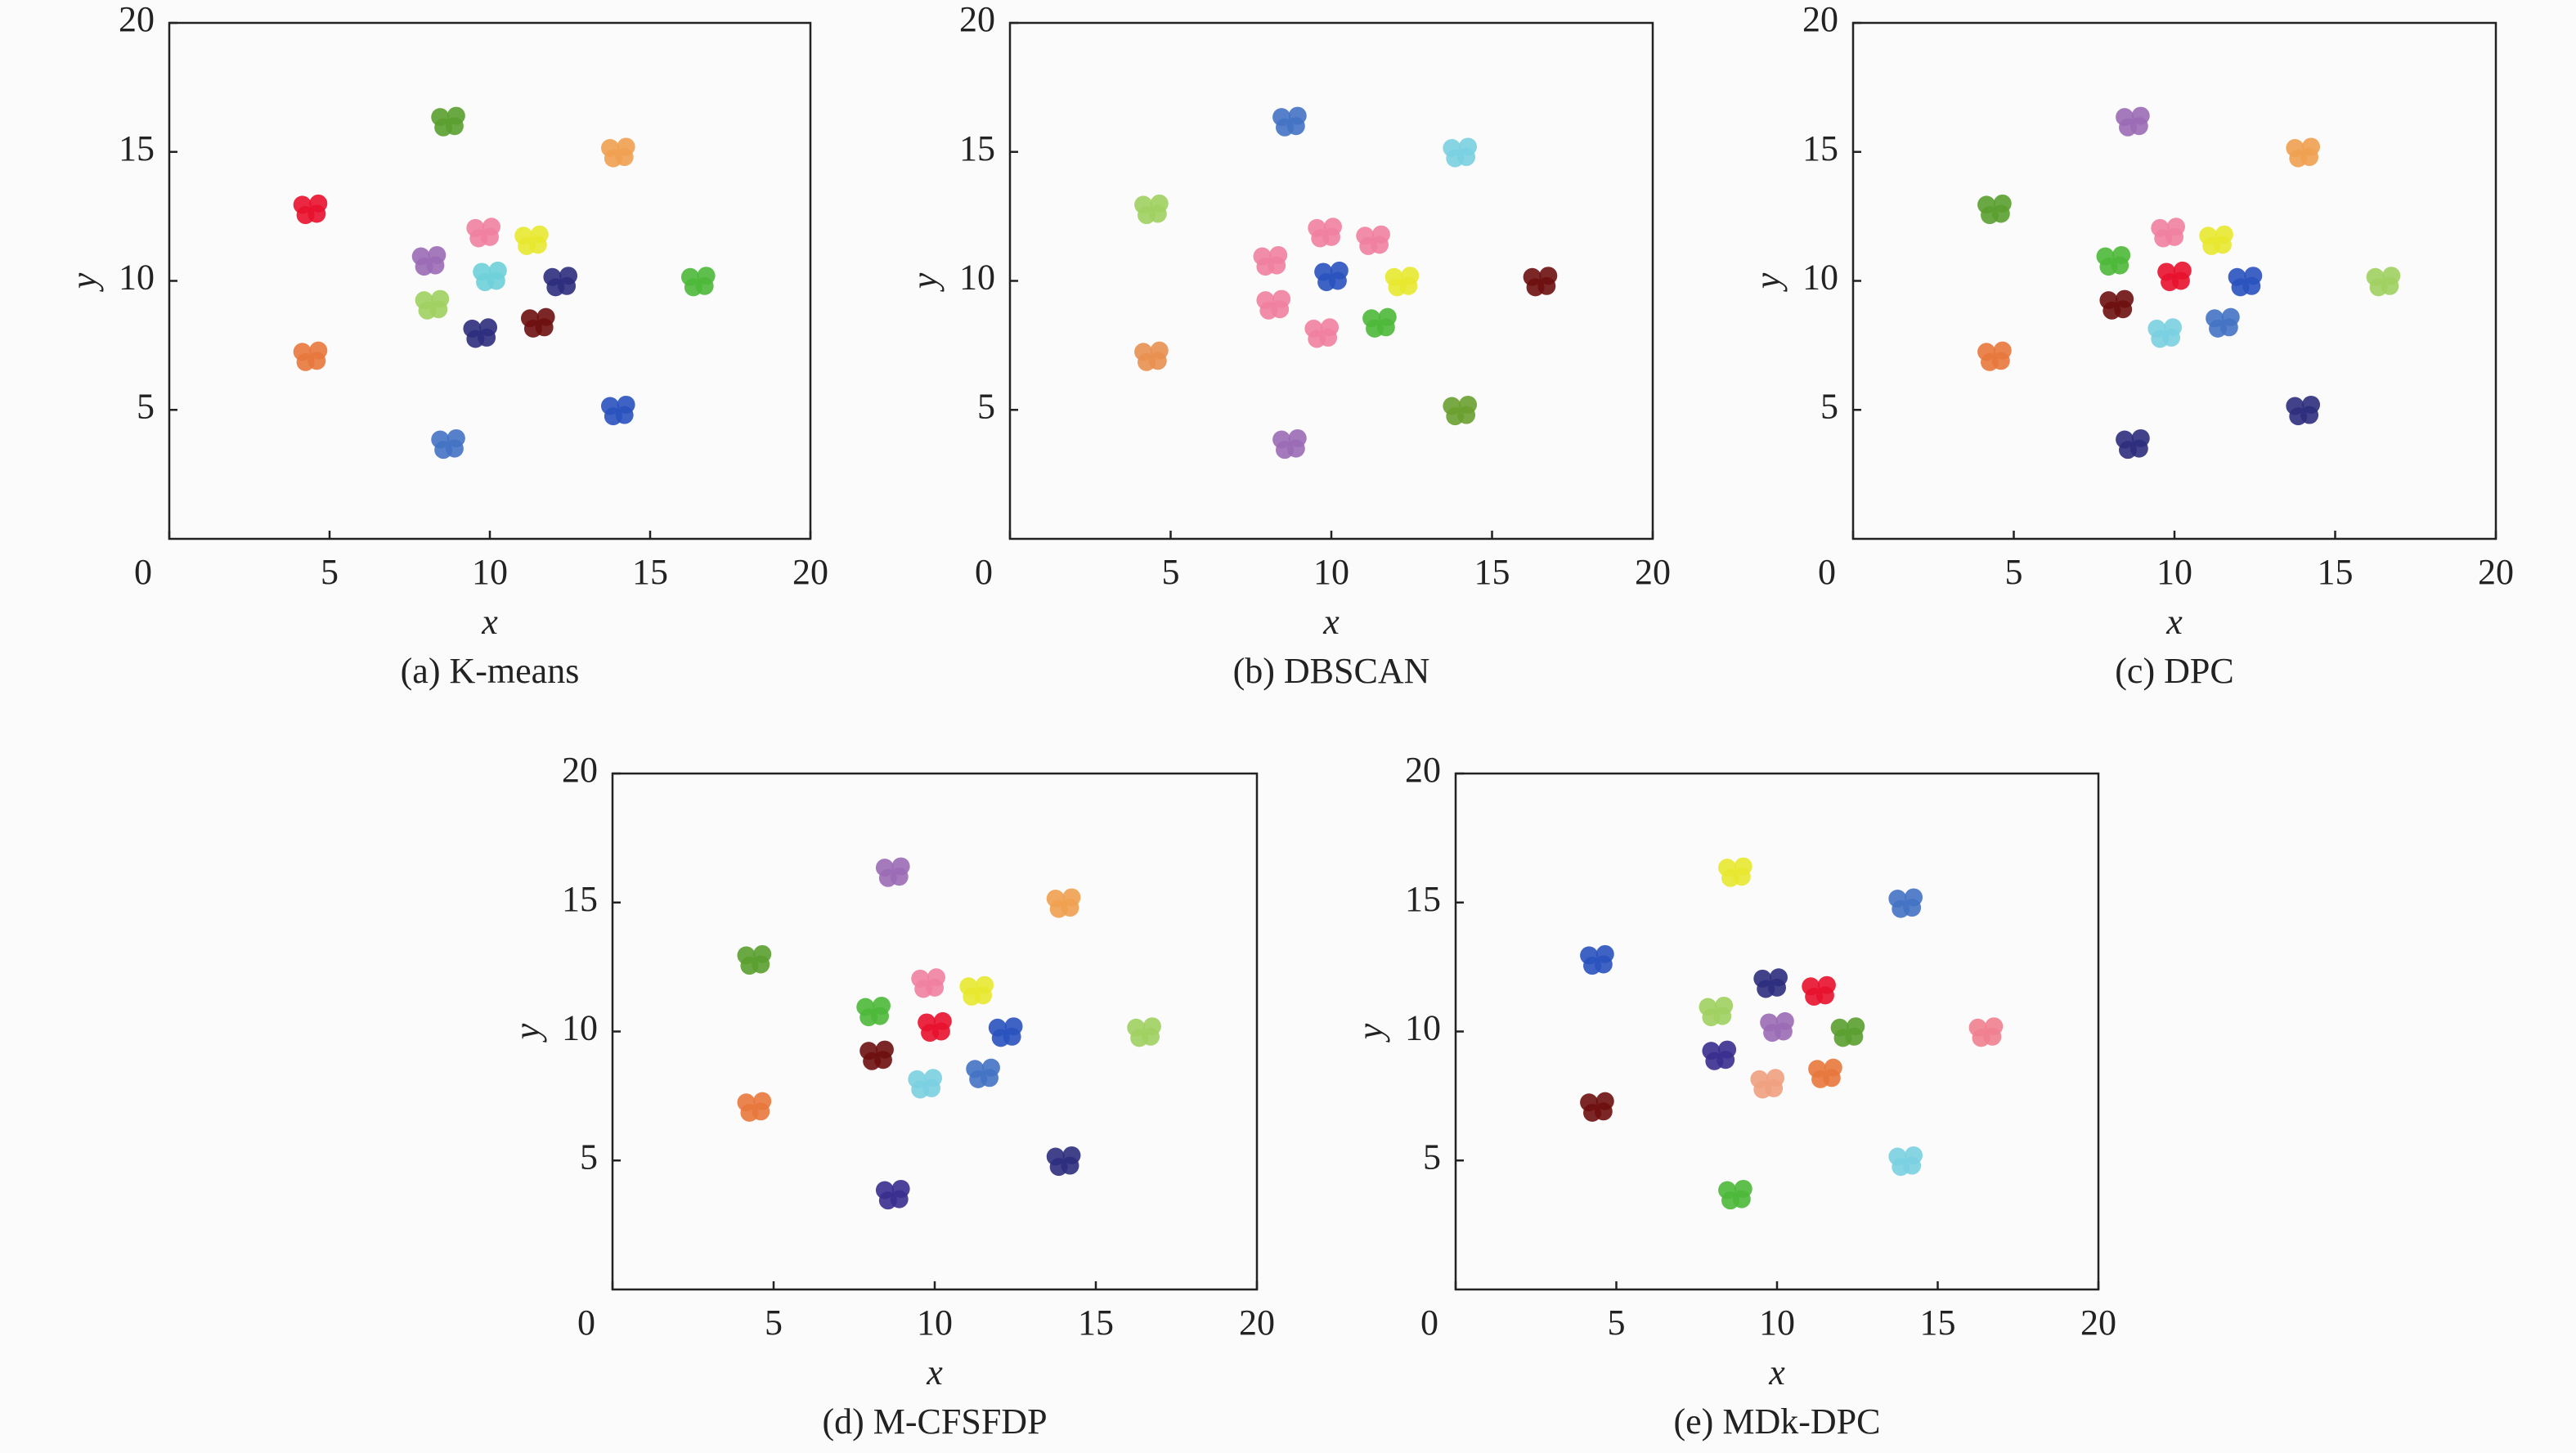 The image size is (2576, 1453). I want to click on subplot-caption: (e) MDk-DPC, so click(1778, 1421).